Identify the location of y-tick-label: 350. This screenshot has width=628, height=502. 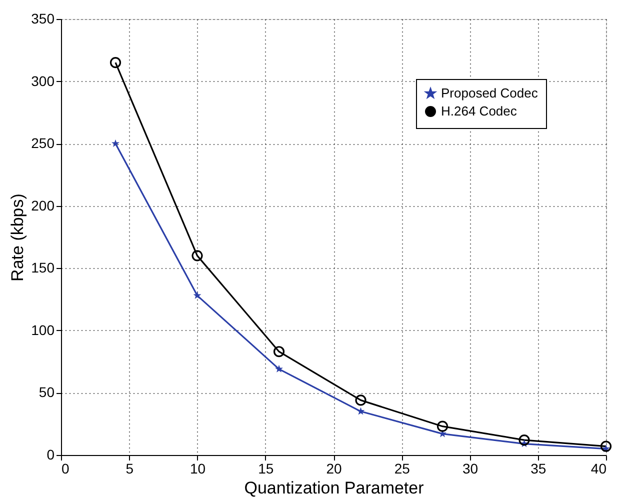
(43, 18).